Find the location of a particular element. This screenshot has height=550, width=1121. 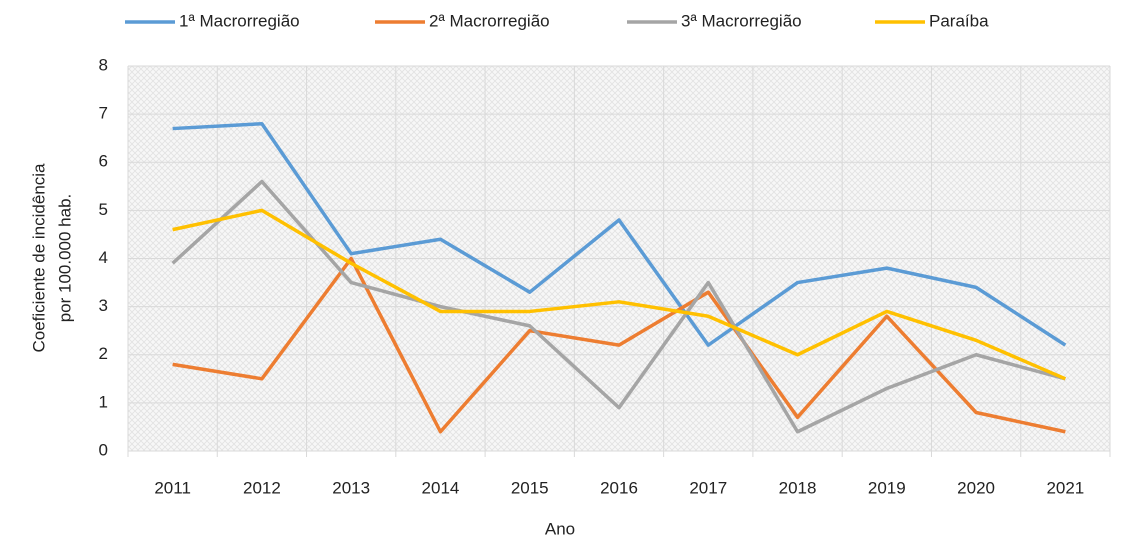

legend-label: Paraíba is located at coordinates (959, 20).